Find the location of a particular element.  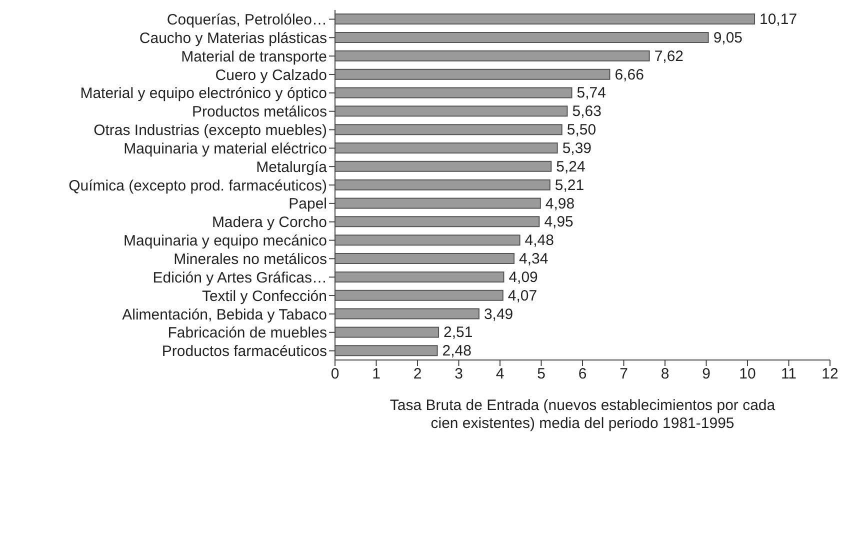

y-tick-label: Material y equipo electrónico y óptico is located at coordinates (203, 93).